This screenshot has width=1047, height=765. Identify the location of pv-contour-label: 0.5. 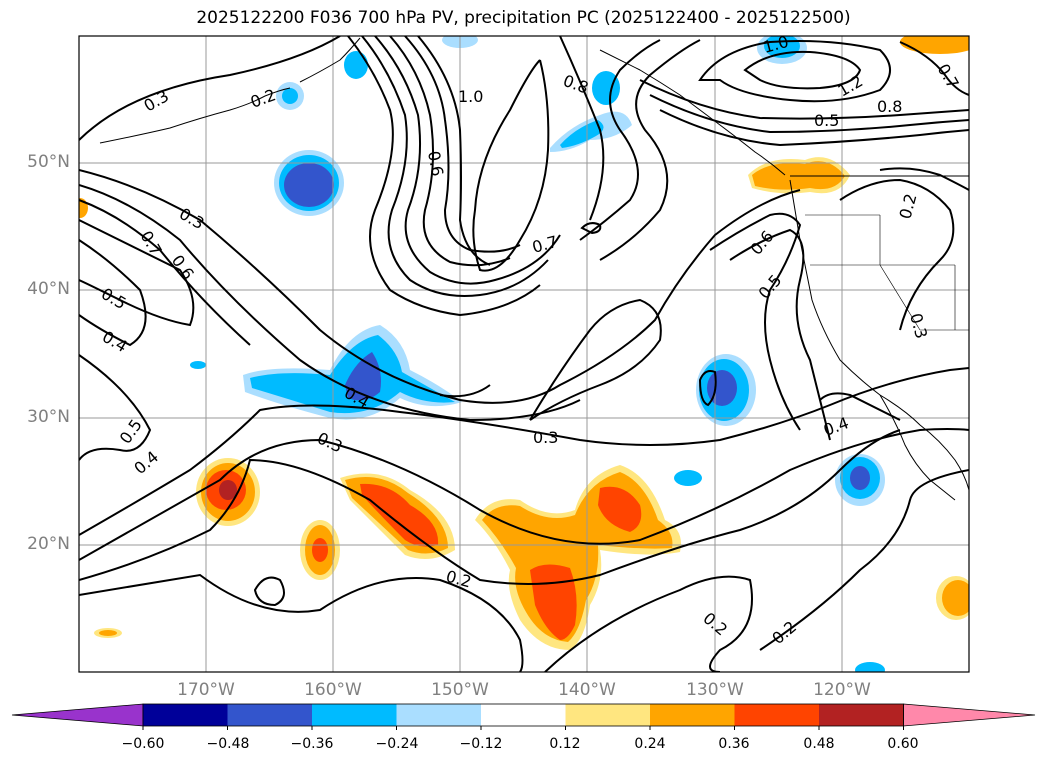
(826, 120).